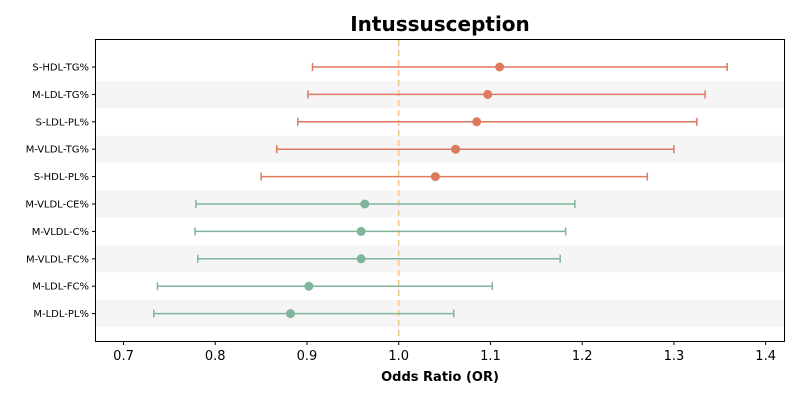  What do you see at coordinates (62, 122) in the screenshot?
I see `y-tick-label: S-LDL-PL%` at bounding box center [62, 122].